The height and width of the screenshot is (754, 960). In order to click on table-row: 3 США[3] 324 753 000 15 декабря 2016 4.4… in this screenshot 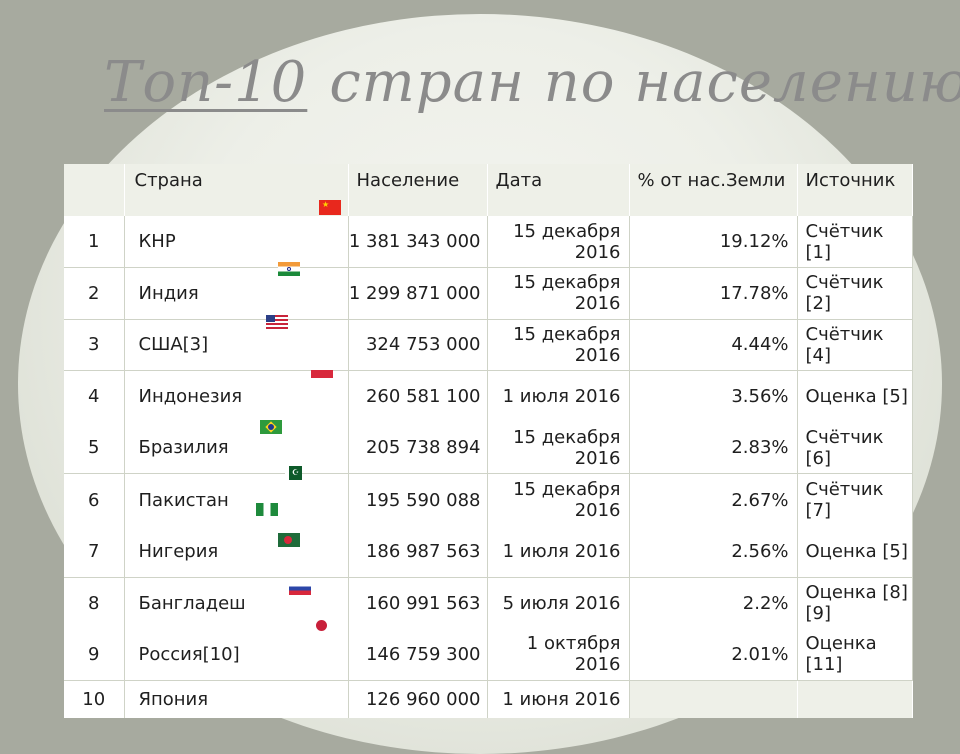, I will do `click(488, 345)`.